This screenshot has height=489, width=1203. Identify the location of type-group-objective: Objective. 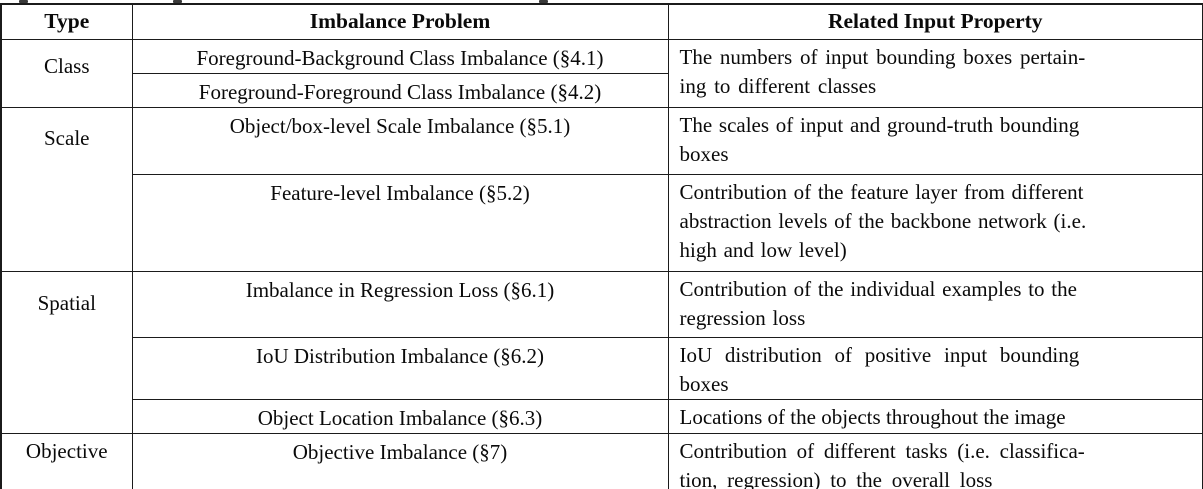
(66, 460).